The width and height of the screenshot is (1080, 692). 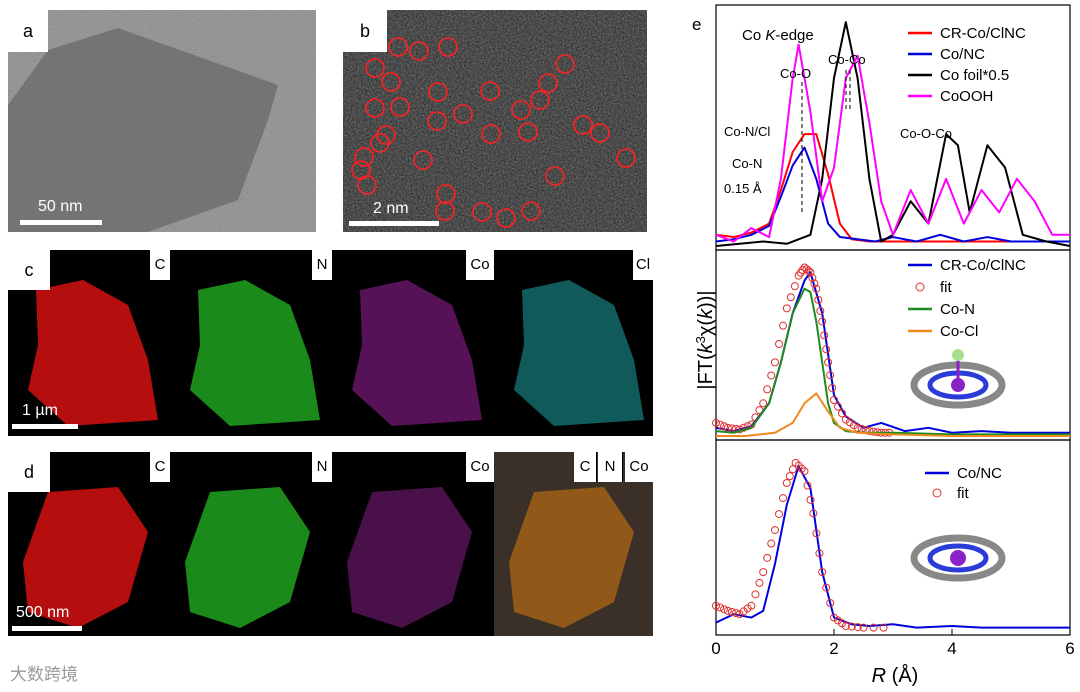 What do you see at coordinates (413, 544) in the screenshot?
I see `map-d-cobalt: Co` at bounding box center [413, 544].